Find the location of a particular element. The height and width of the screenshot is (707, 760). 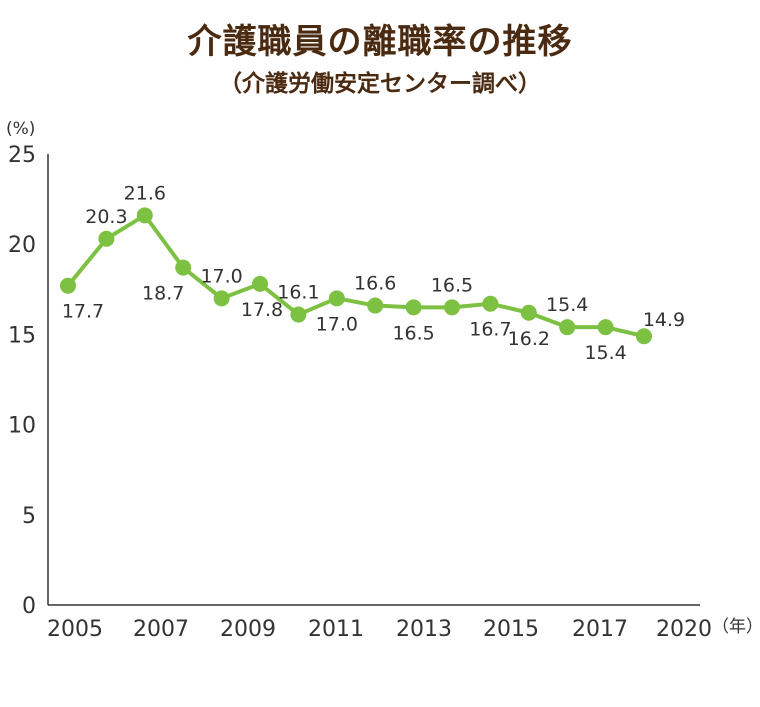

x-tick-label: 2005 is located at coordinates (75, 629).